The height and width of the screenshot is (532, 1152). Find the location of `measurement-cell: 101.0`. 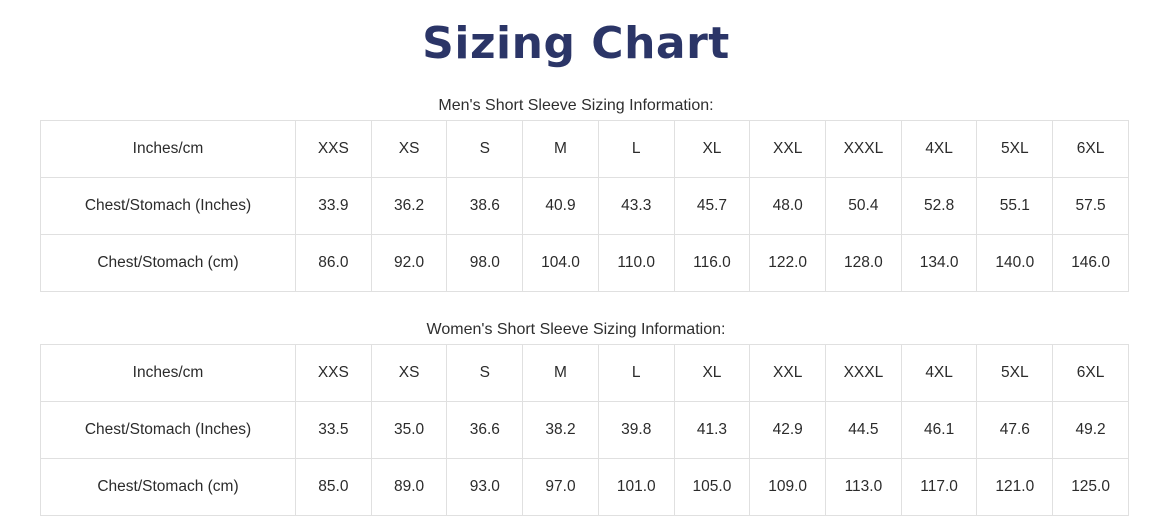

measurement-cell: 101.0 is located at coordinates (636, 487).